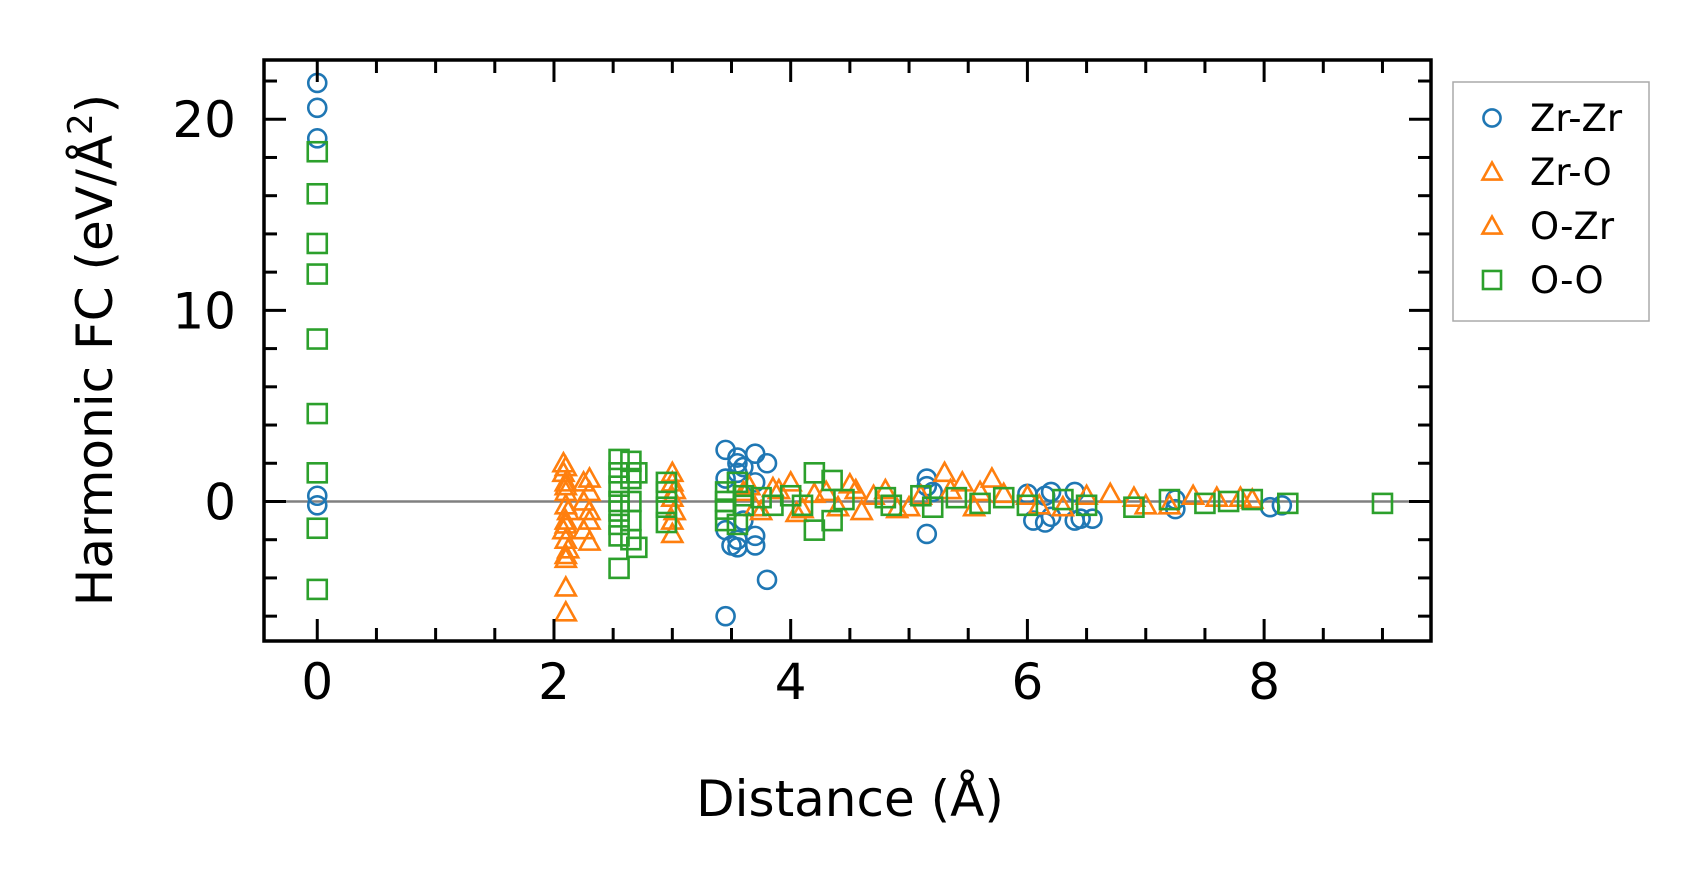 The width and height of the screenshot is (1701, 883). Describe the element at coordinates (1572, 226) in the screenshot. I see `legend-label: O-Zr` at that location.